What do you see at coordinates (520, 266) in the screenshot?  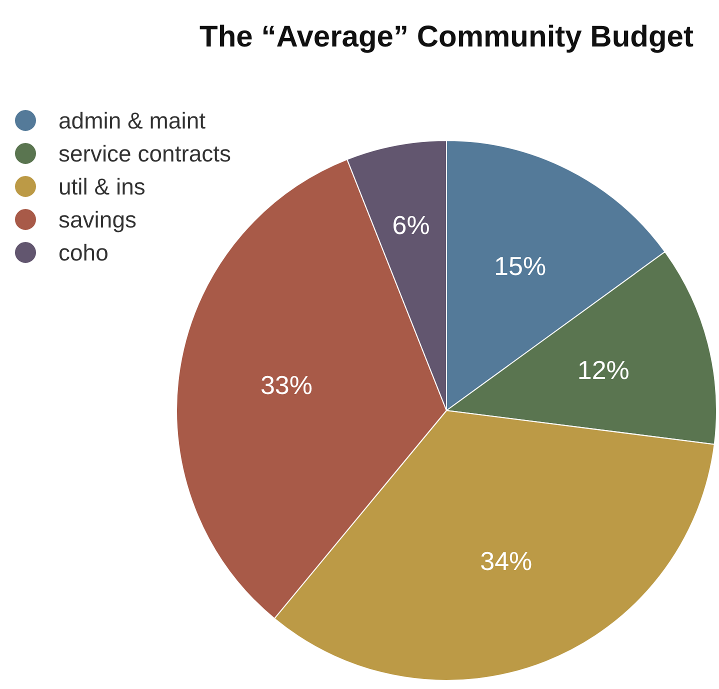 I see `data-label: 15%` at bounding box center [520, 266].